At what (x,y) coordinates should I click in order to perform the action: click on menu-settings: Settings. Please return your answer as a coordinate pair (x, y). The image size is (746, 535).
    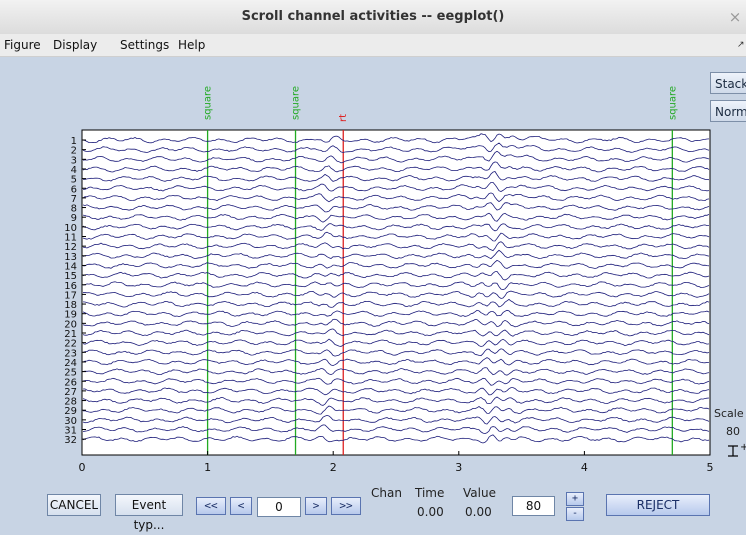
    Looking at the image, I should click on (145, 45).